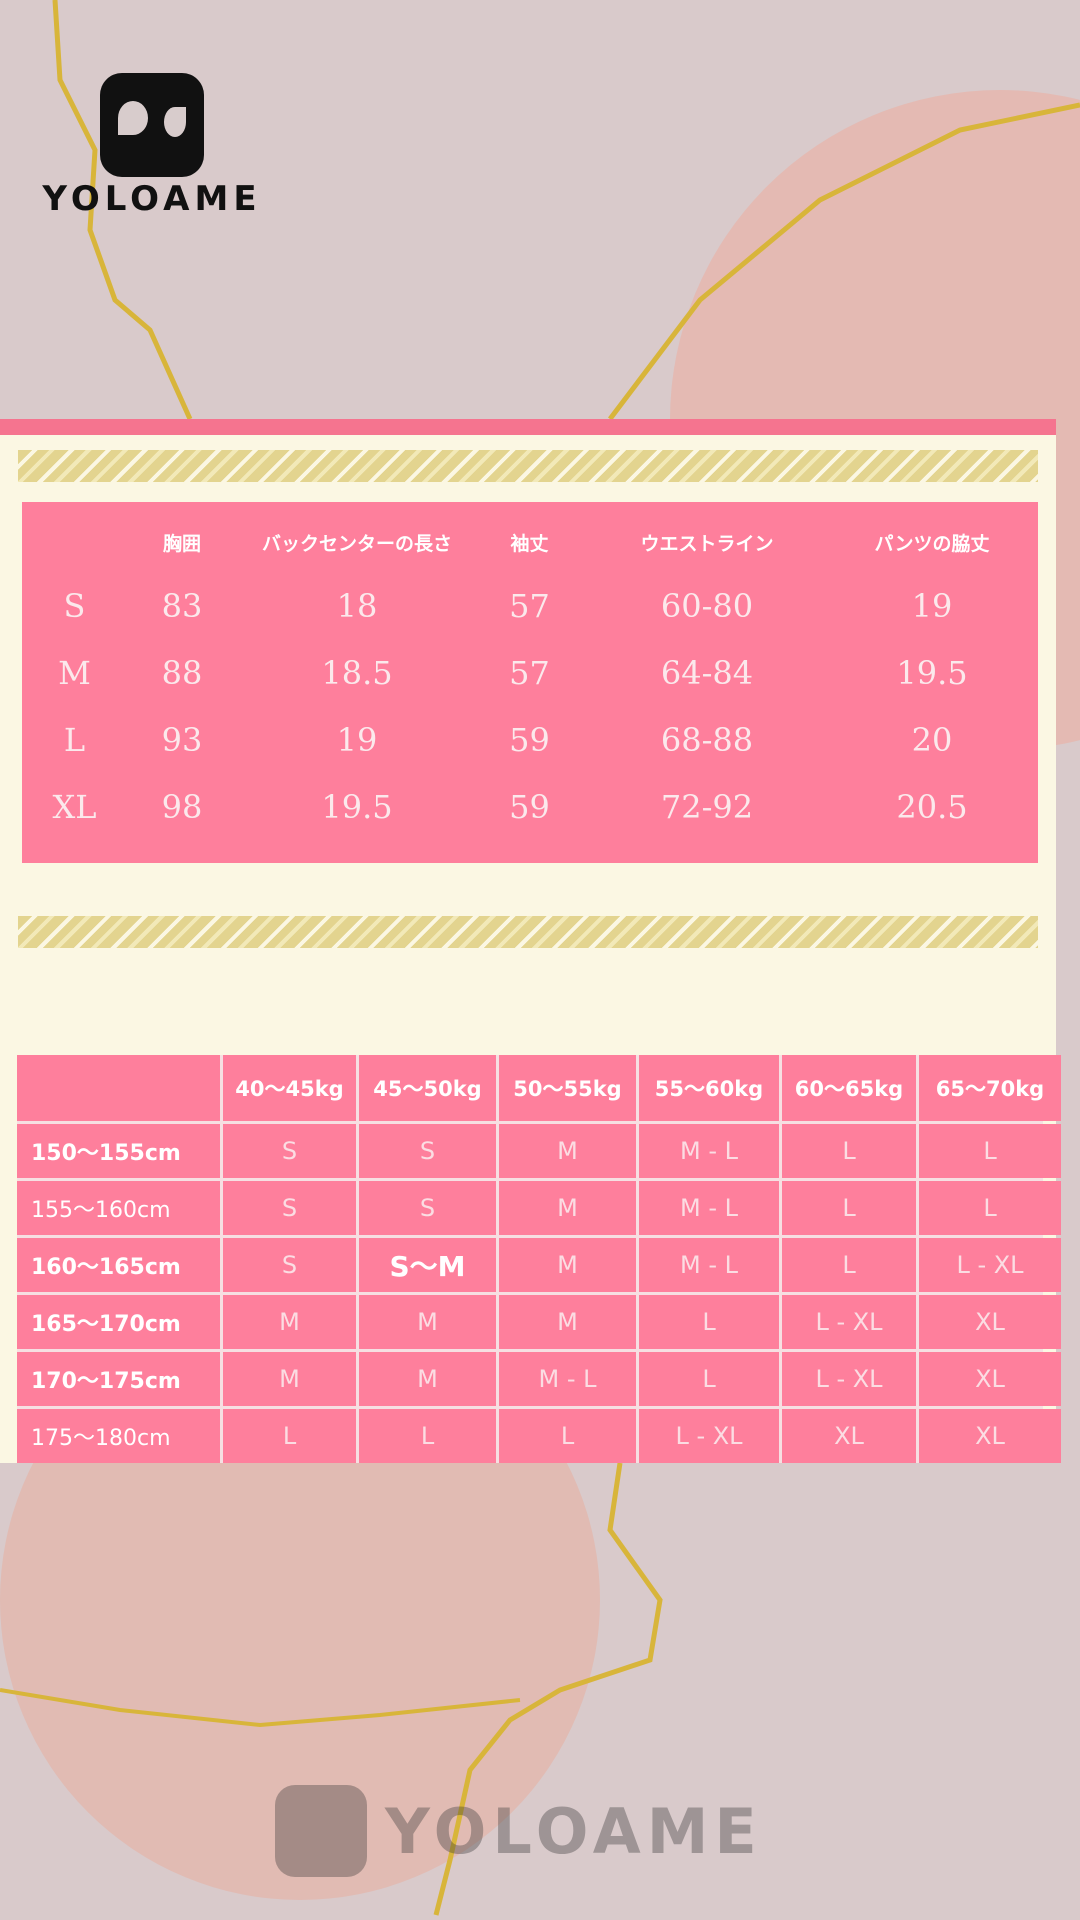 This screenshot has width=1080, height=1920. Describe the element at coordinates (152, 199) in the screenshot. I see `brand-name: YOLOAME` at that location.